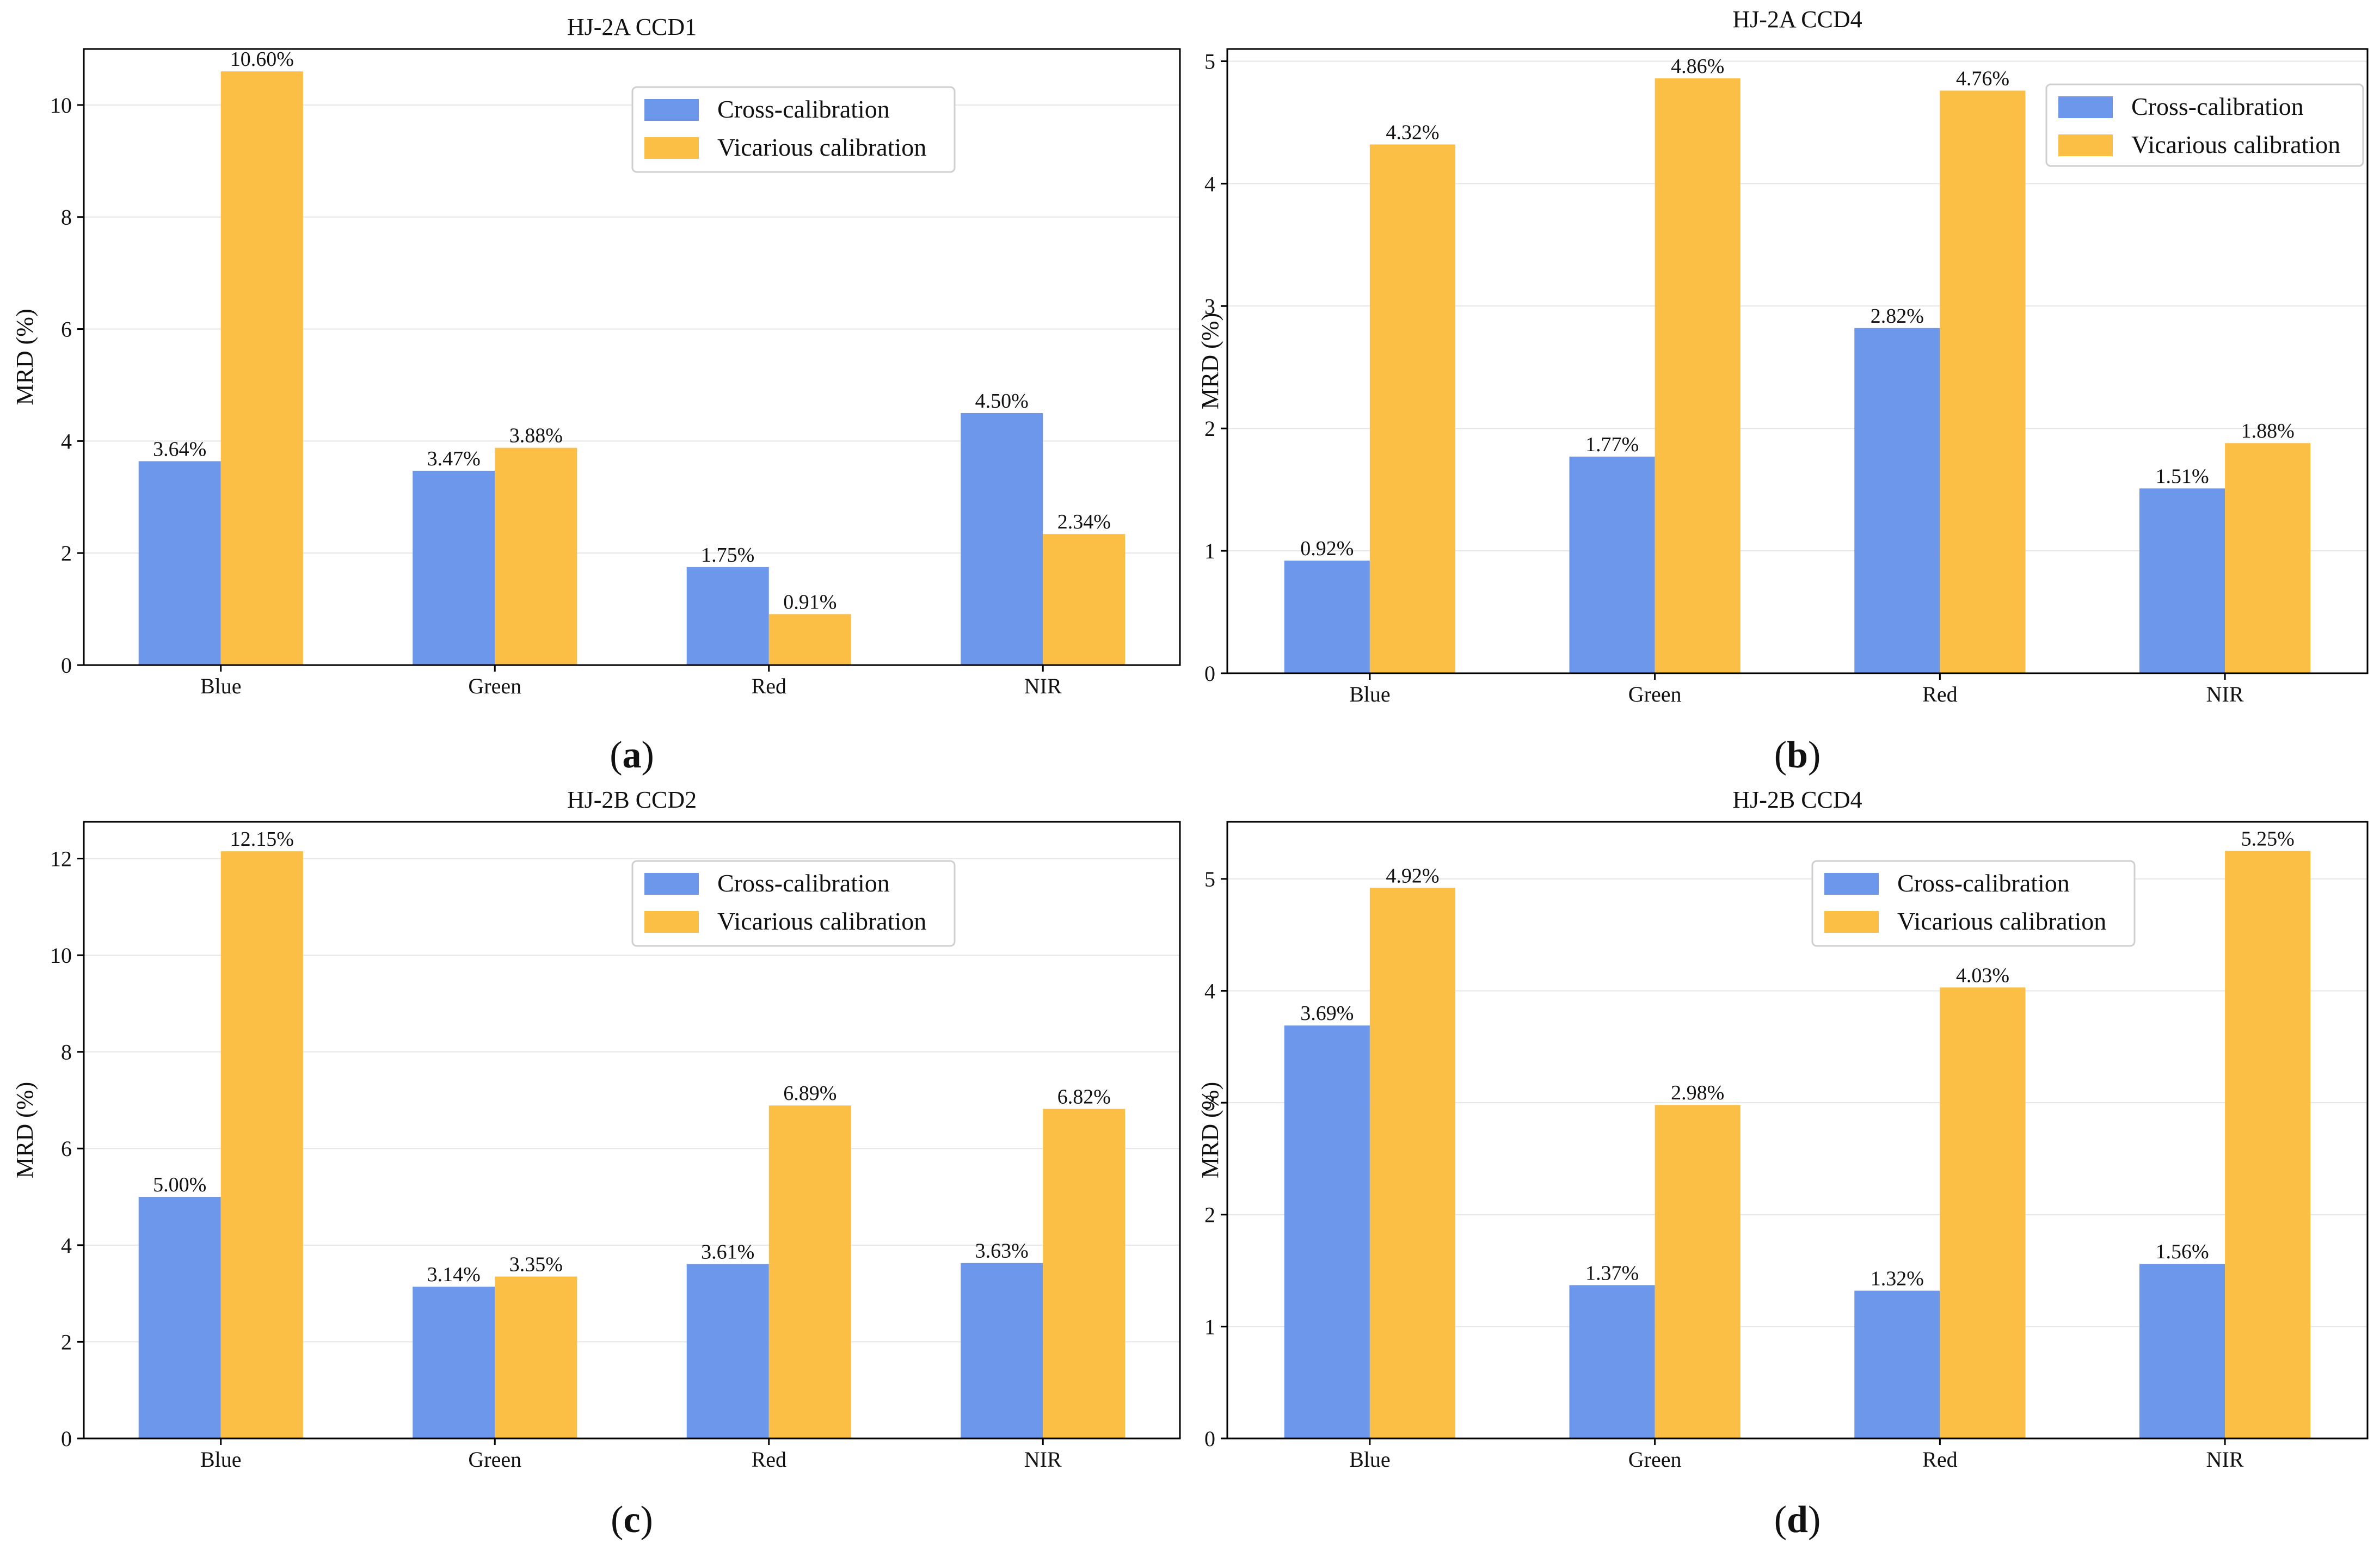 The height and width of the screenshot is (1562, 2380). Describe the element at coordinates (1797, 19) in the screenshot. I see `chart-title: HJ-2A CCD4` at that location.